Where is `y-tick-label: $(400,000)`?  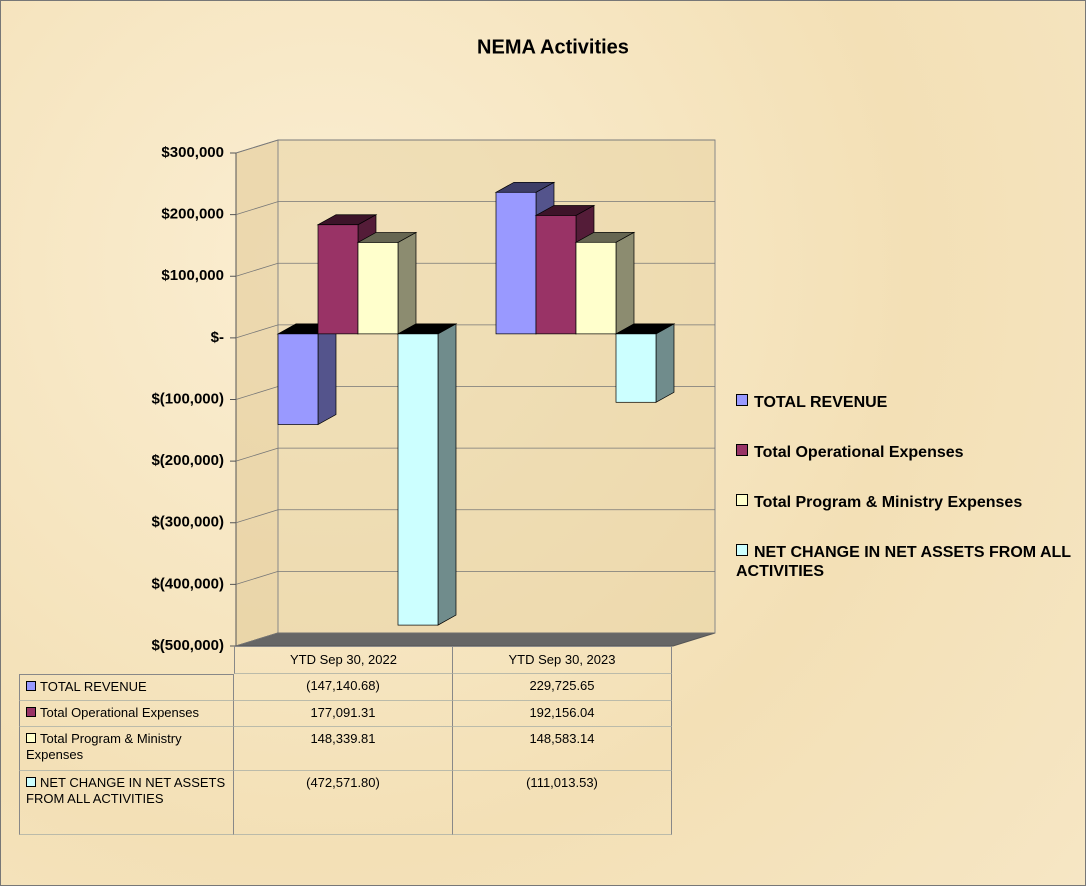
y-tick-label: $(400,000) is located at coordinates (187, 583).